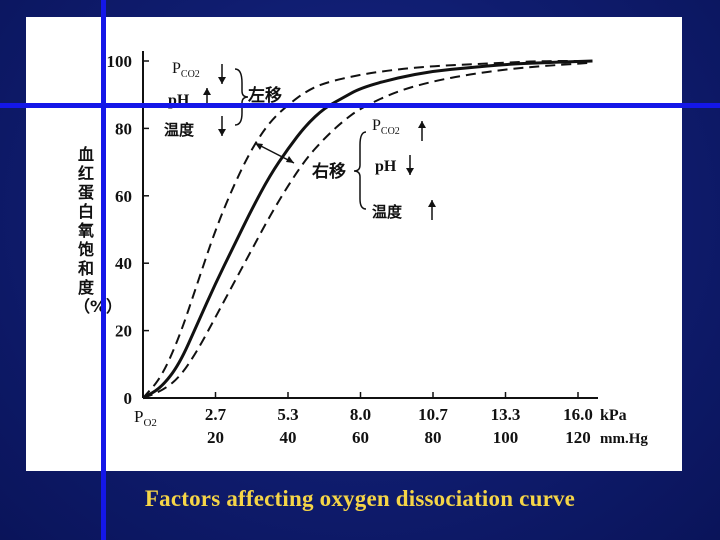  I want to click on y-tick-label: 0, so click(128, 398).